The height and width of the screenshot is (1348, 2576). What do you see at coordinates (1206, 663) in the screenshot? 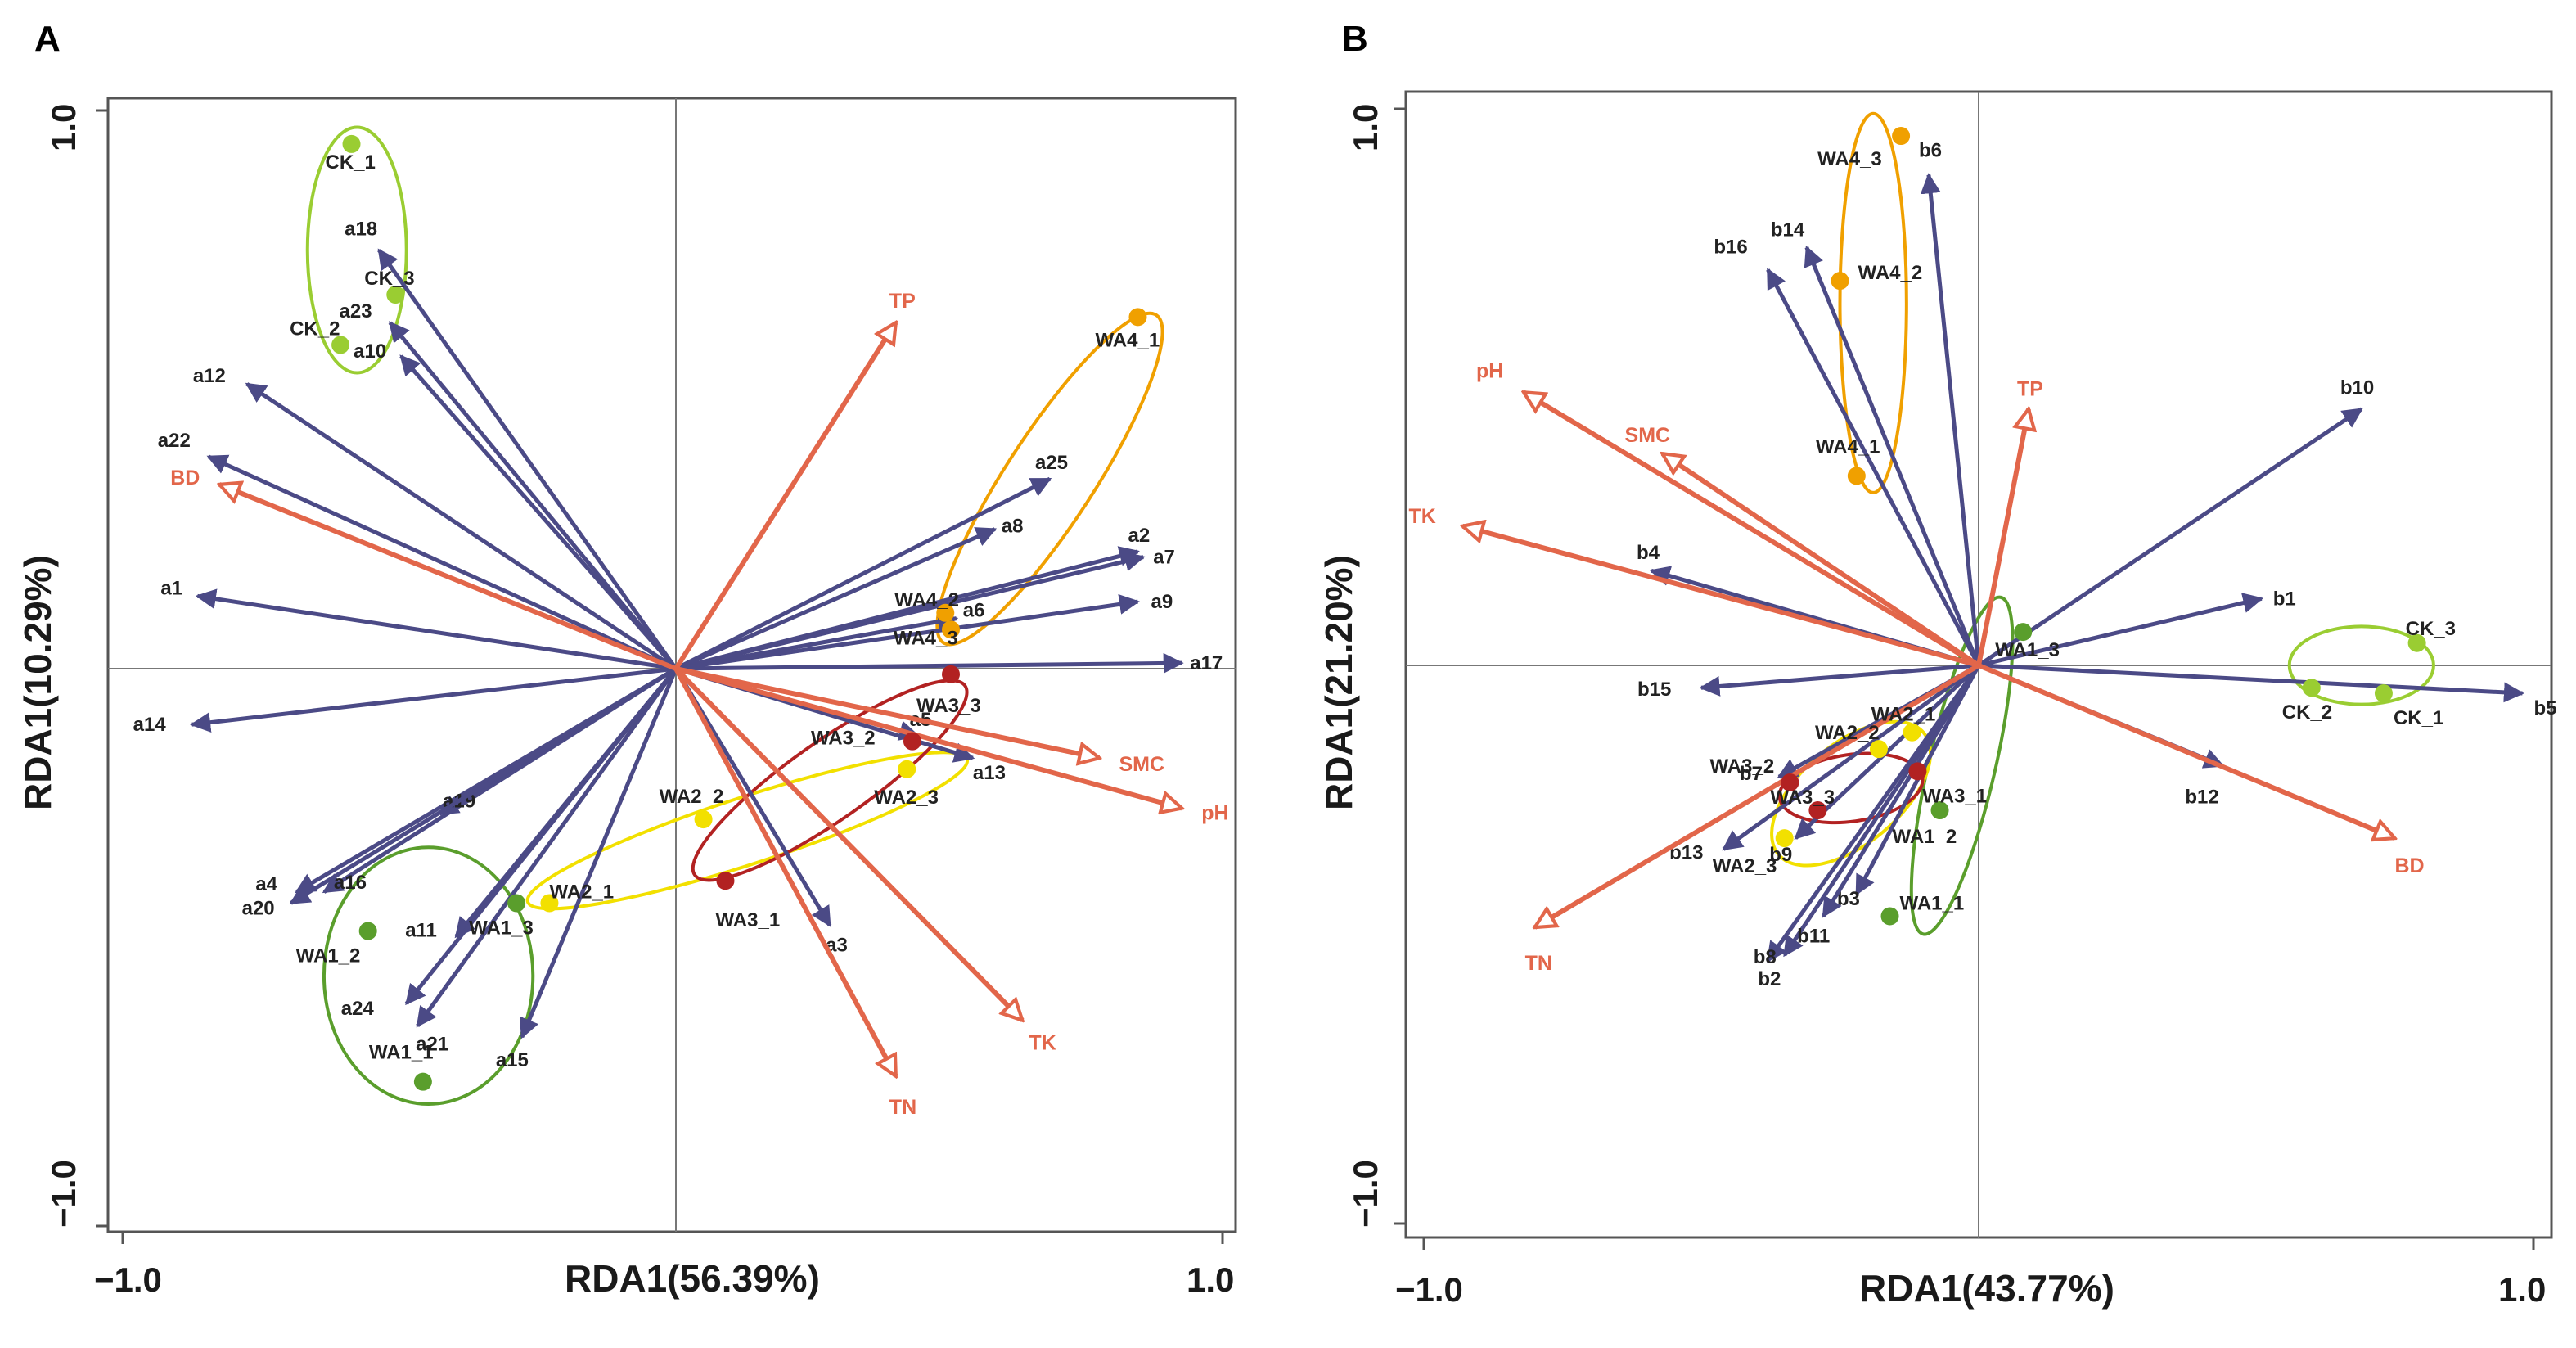
I see `species-label-a17: a17` at bounding box center [1206, 663].